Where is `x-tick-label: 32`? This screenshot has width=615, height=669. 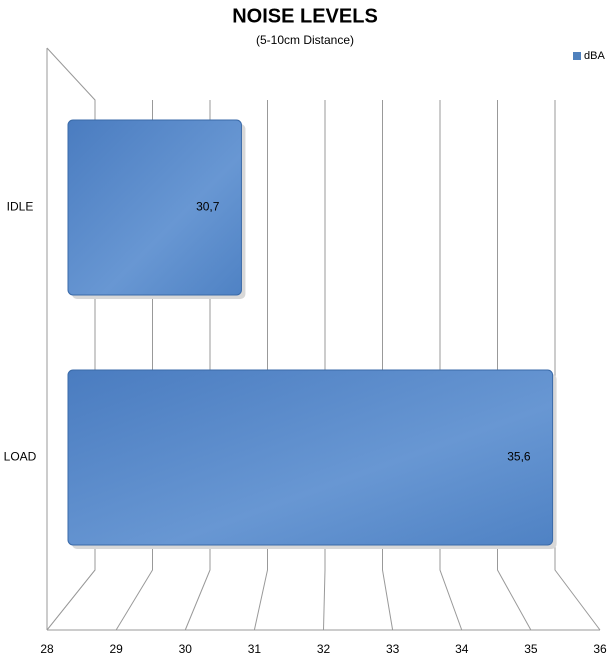 x-tick-label: 32 is located at coordinates (324, 649).